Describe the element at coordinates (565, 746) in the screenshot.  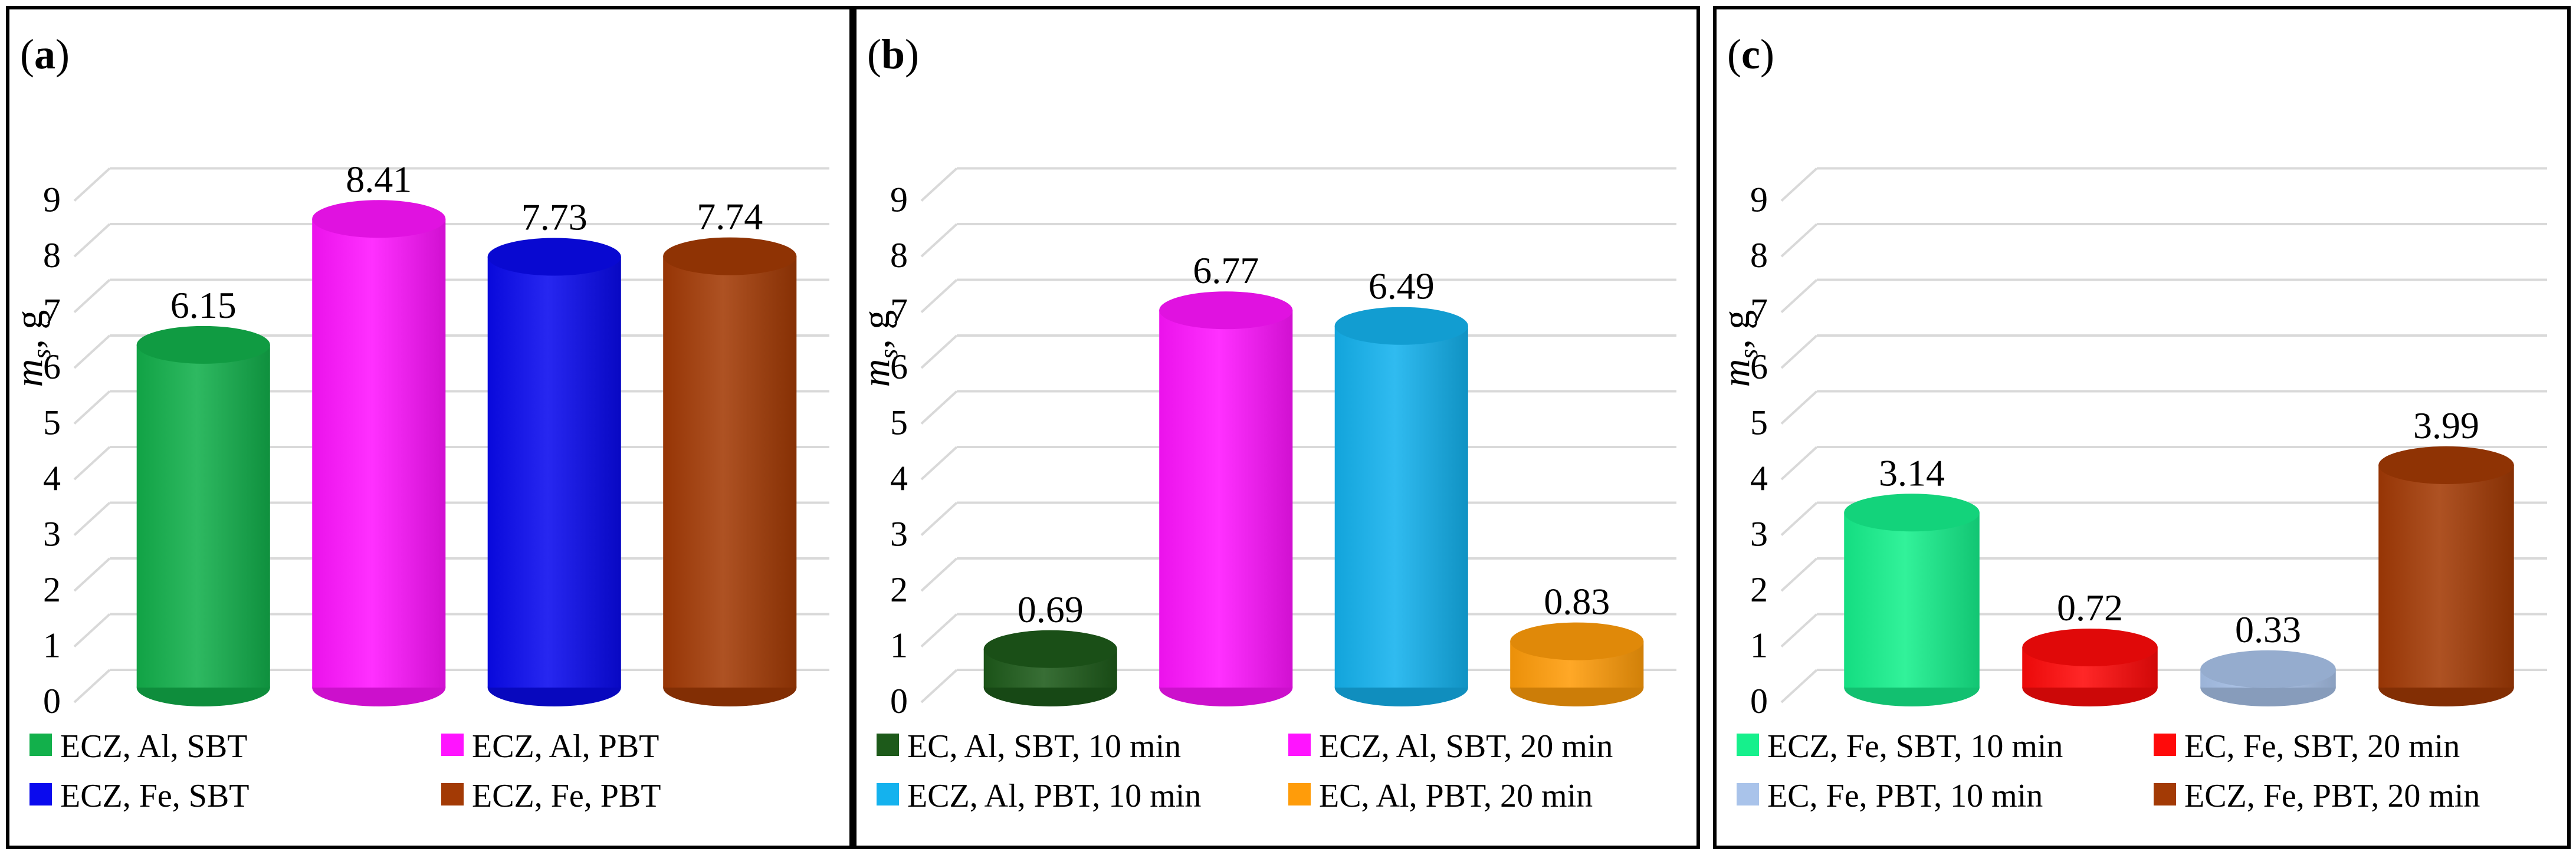
I see `legend-entry: ECZ, Al, PBT` at that location.